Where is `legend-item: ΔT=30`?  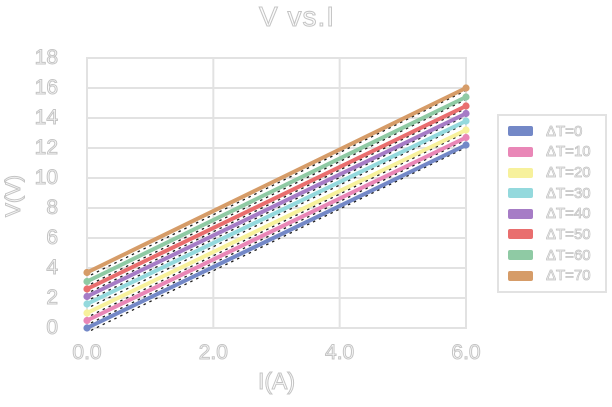
legend-item: ΔT=30 is located at coordinates (556, 193).